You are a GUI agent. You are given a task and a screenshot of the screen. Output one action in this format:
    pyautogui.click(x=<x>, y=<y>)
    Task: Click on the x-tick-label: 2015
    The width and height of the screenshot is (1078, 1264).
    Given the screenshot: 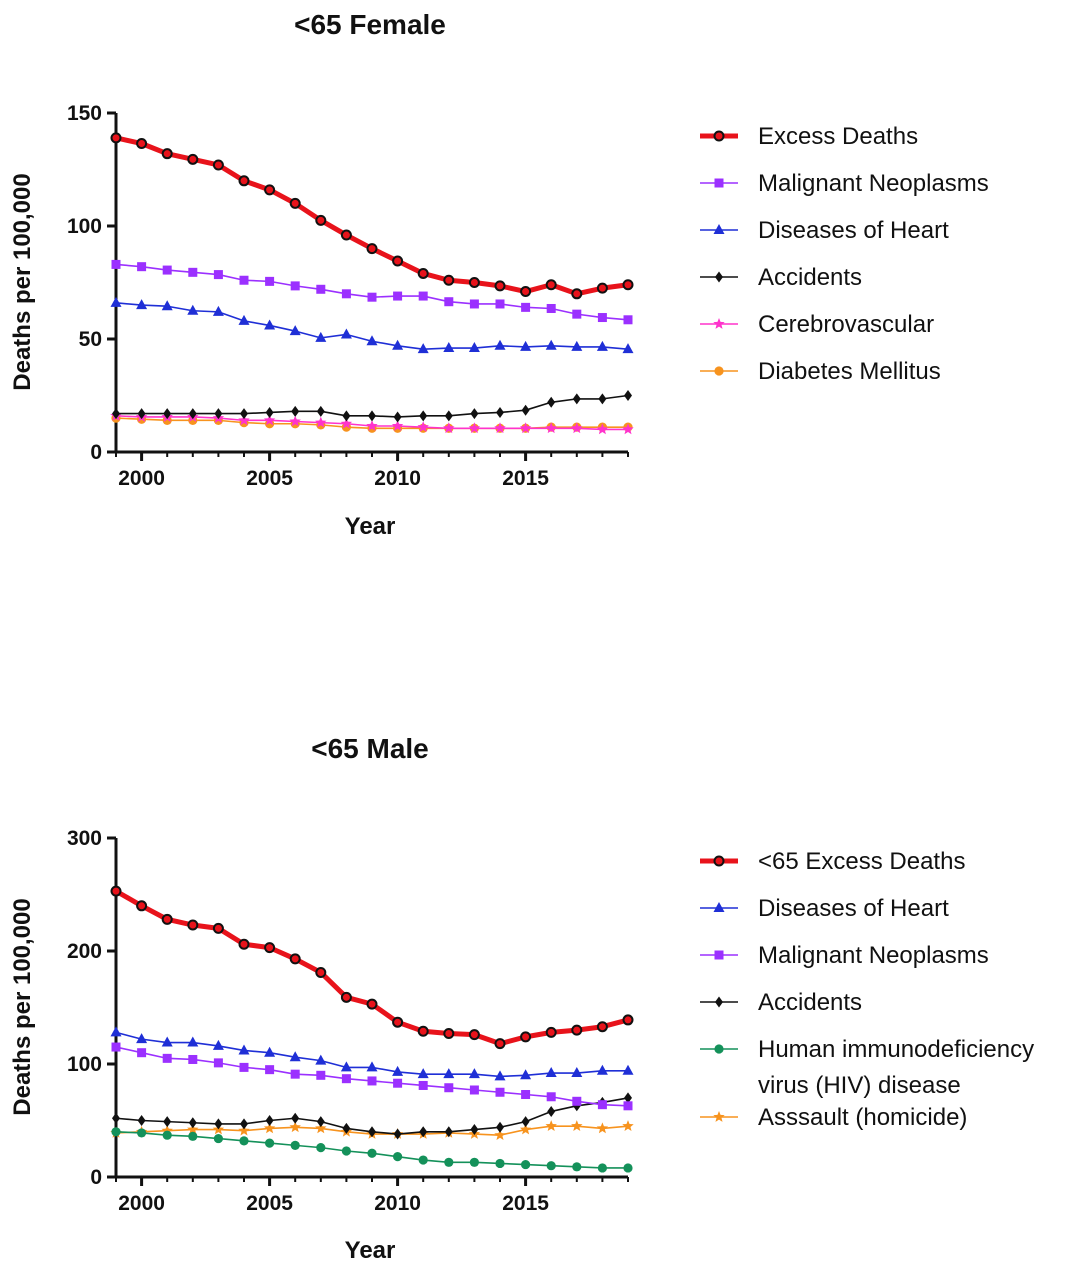 What is the action you would take?
    pyautogui.click(x=525, y=478)
    